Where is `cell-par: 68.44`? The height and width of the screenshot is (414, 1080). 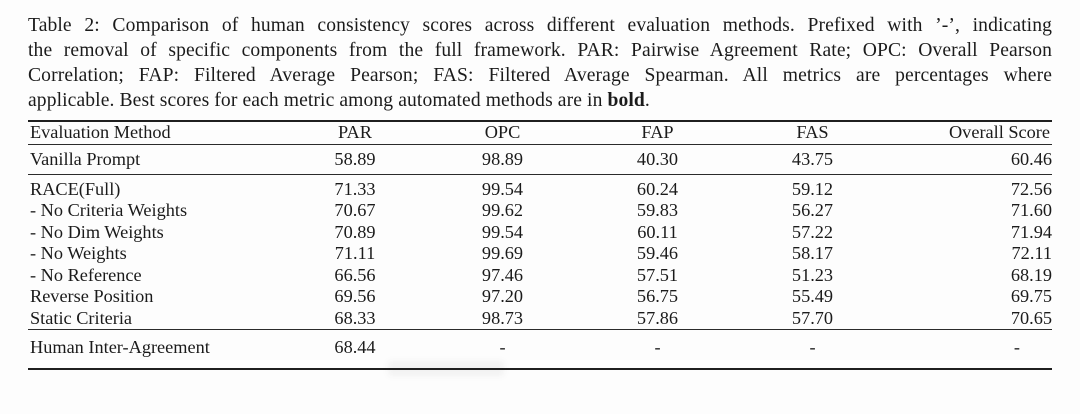
cell-par: 68.44 is located at coordinates (355, 347).